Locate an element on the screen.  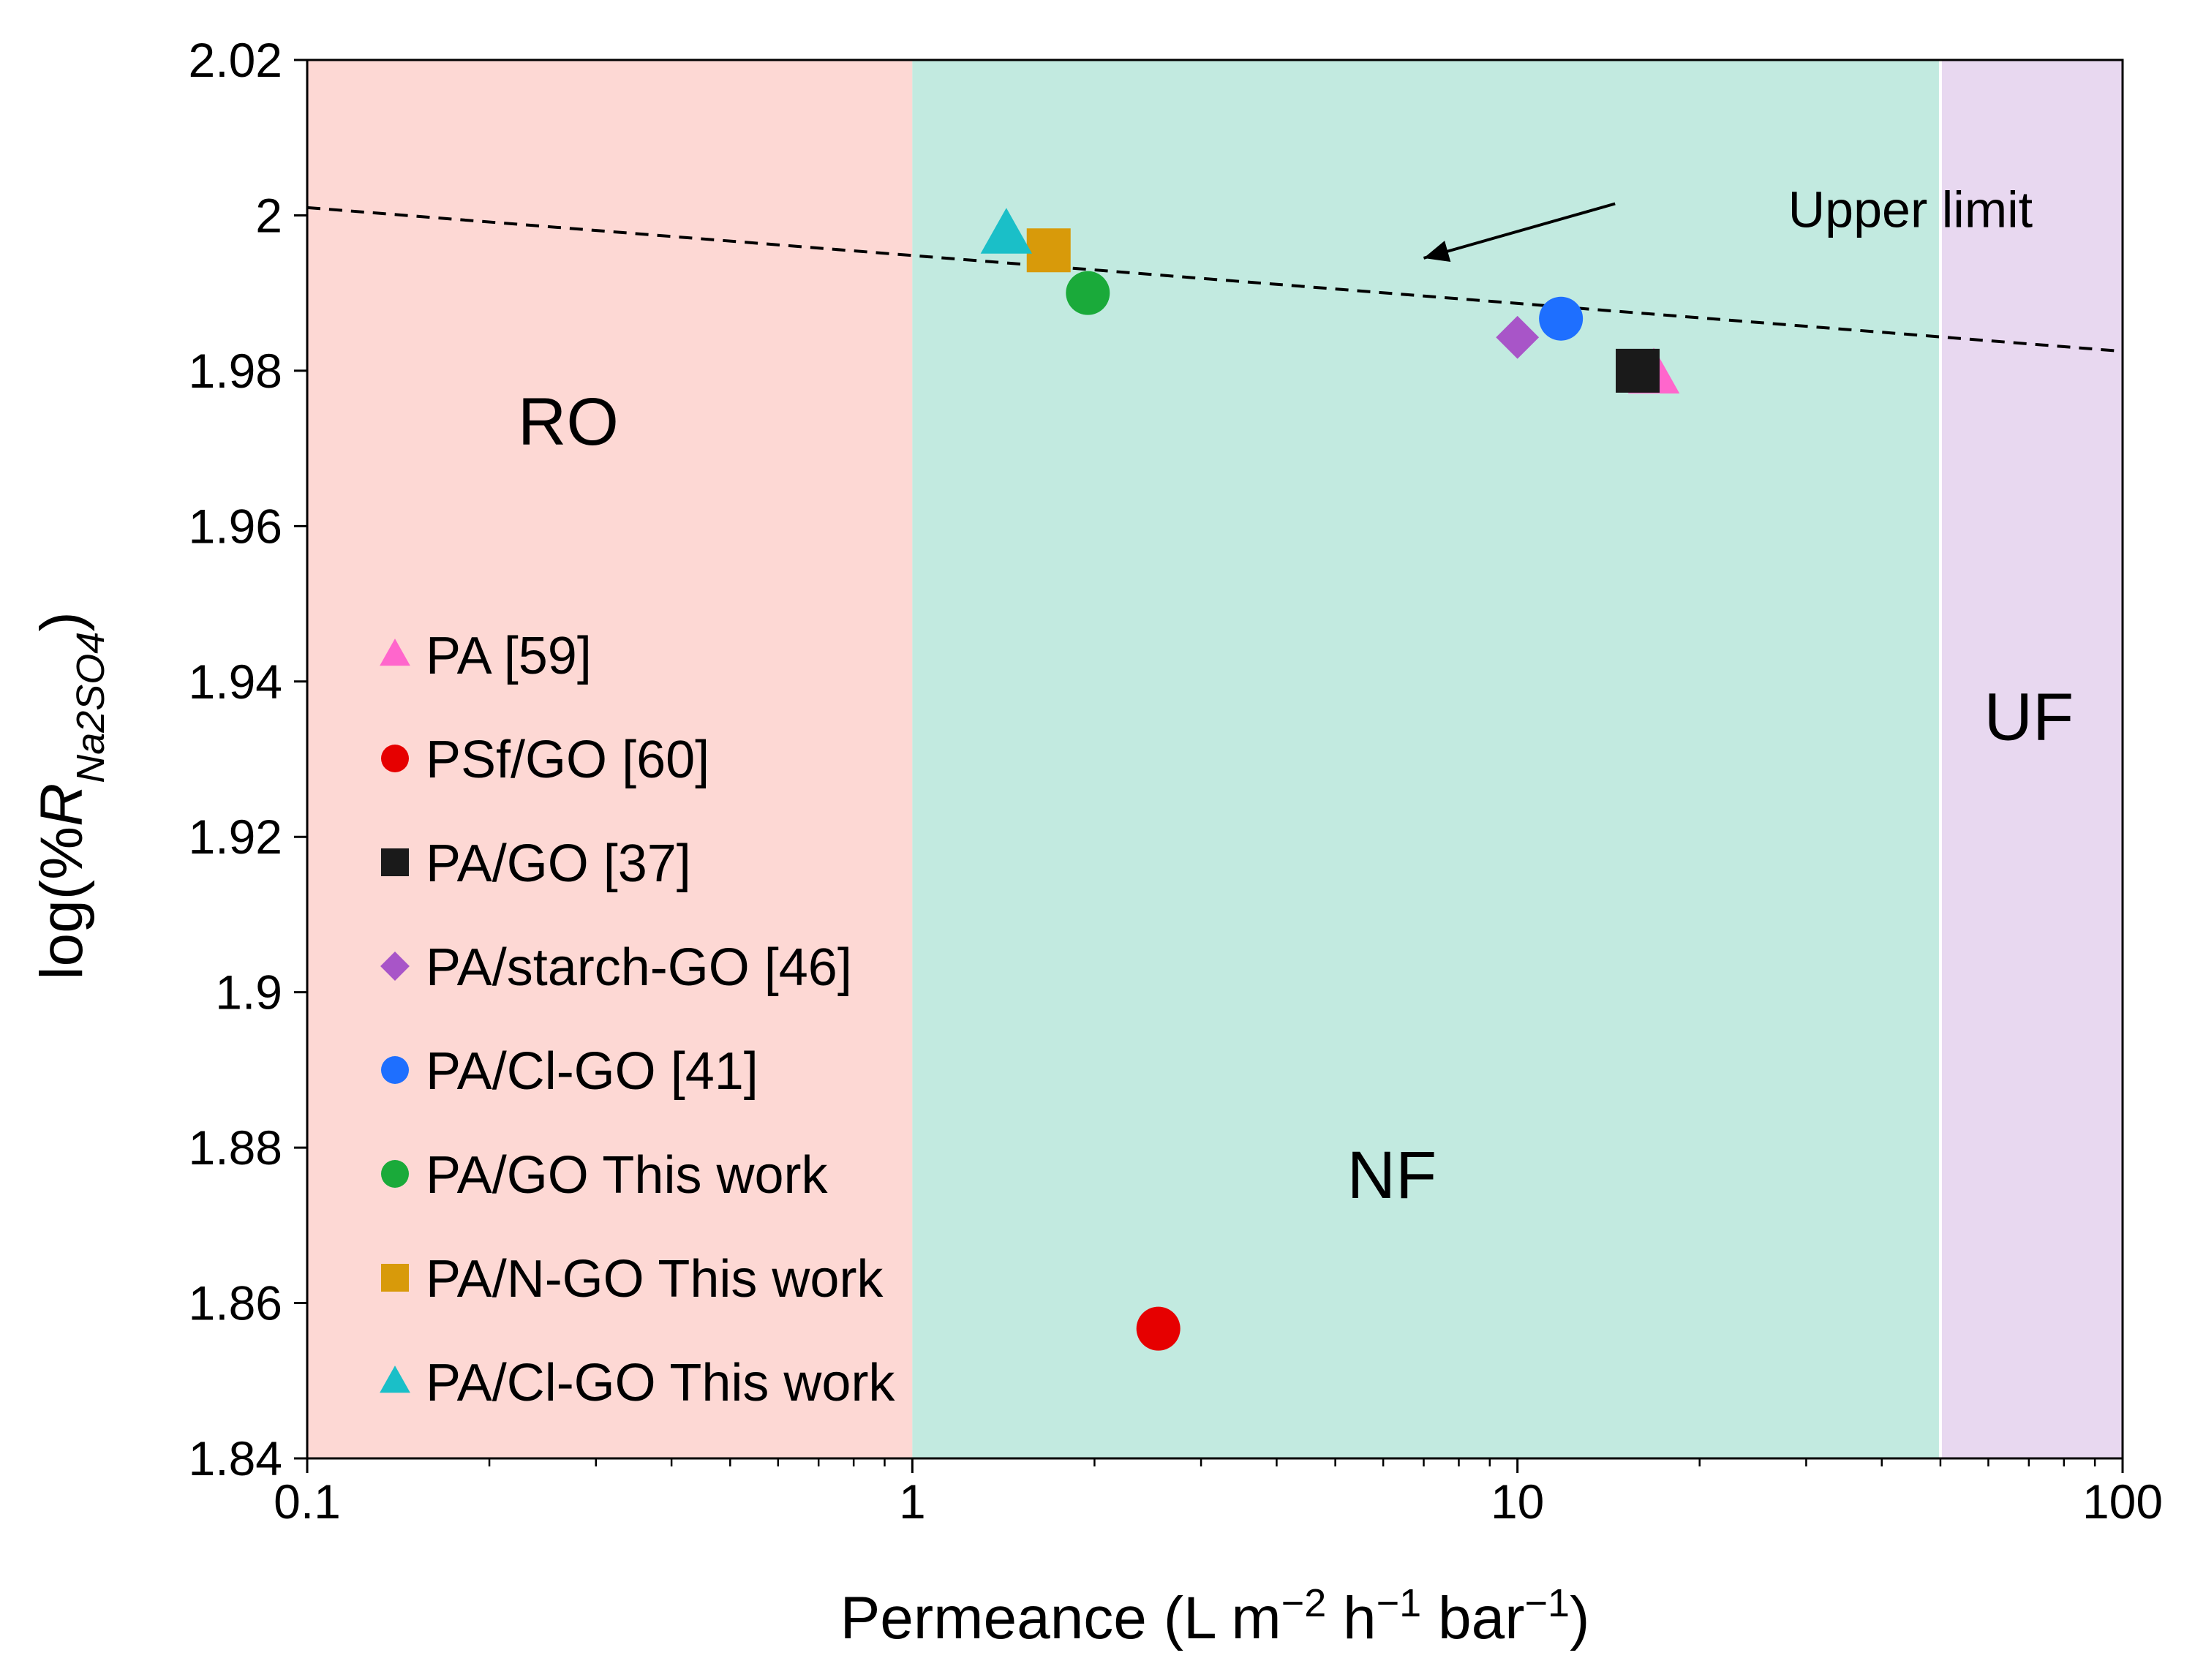
y-tick-label: 2.02 is located at coordinates (235, 60).